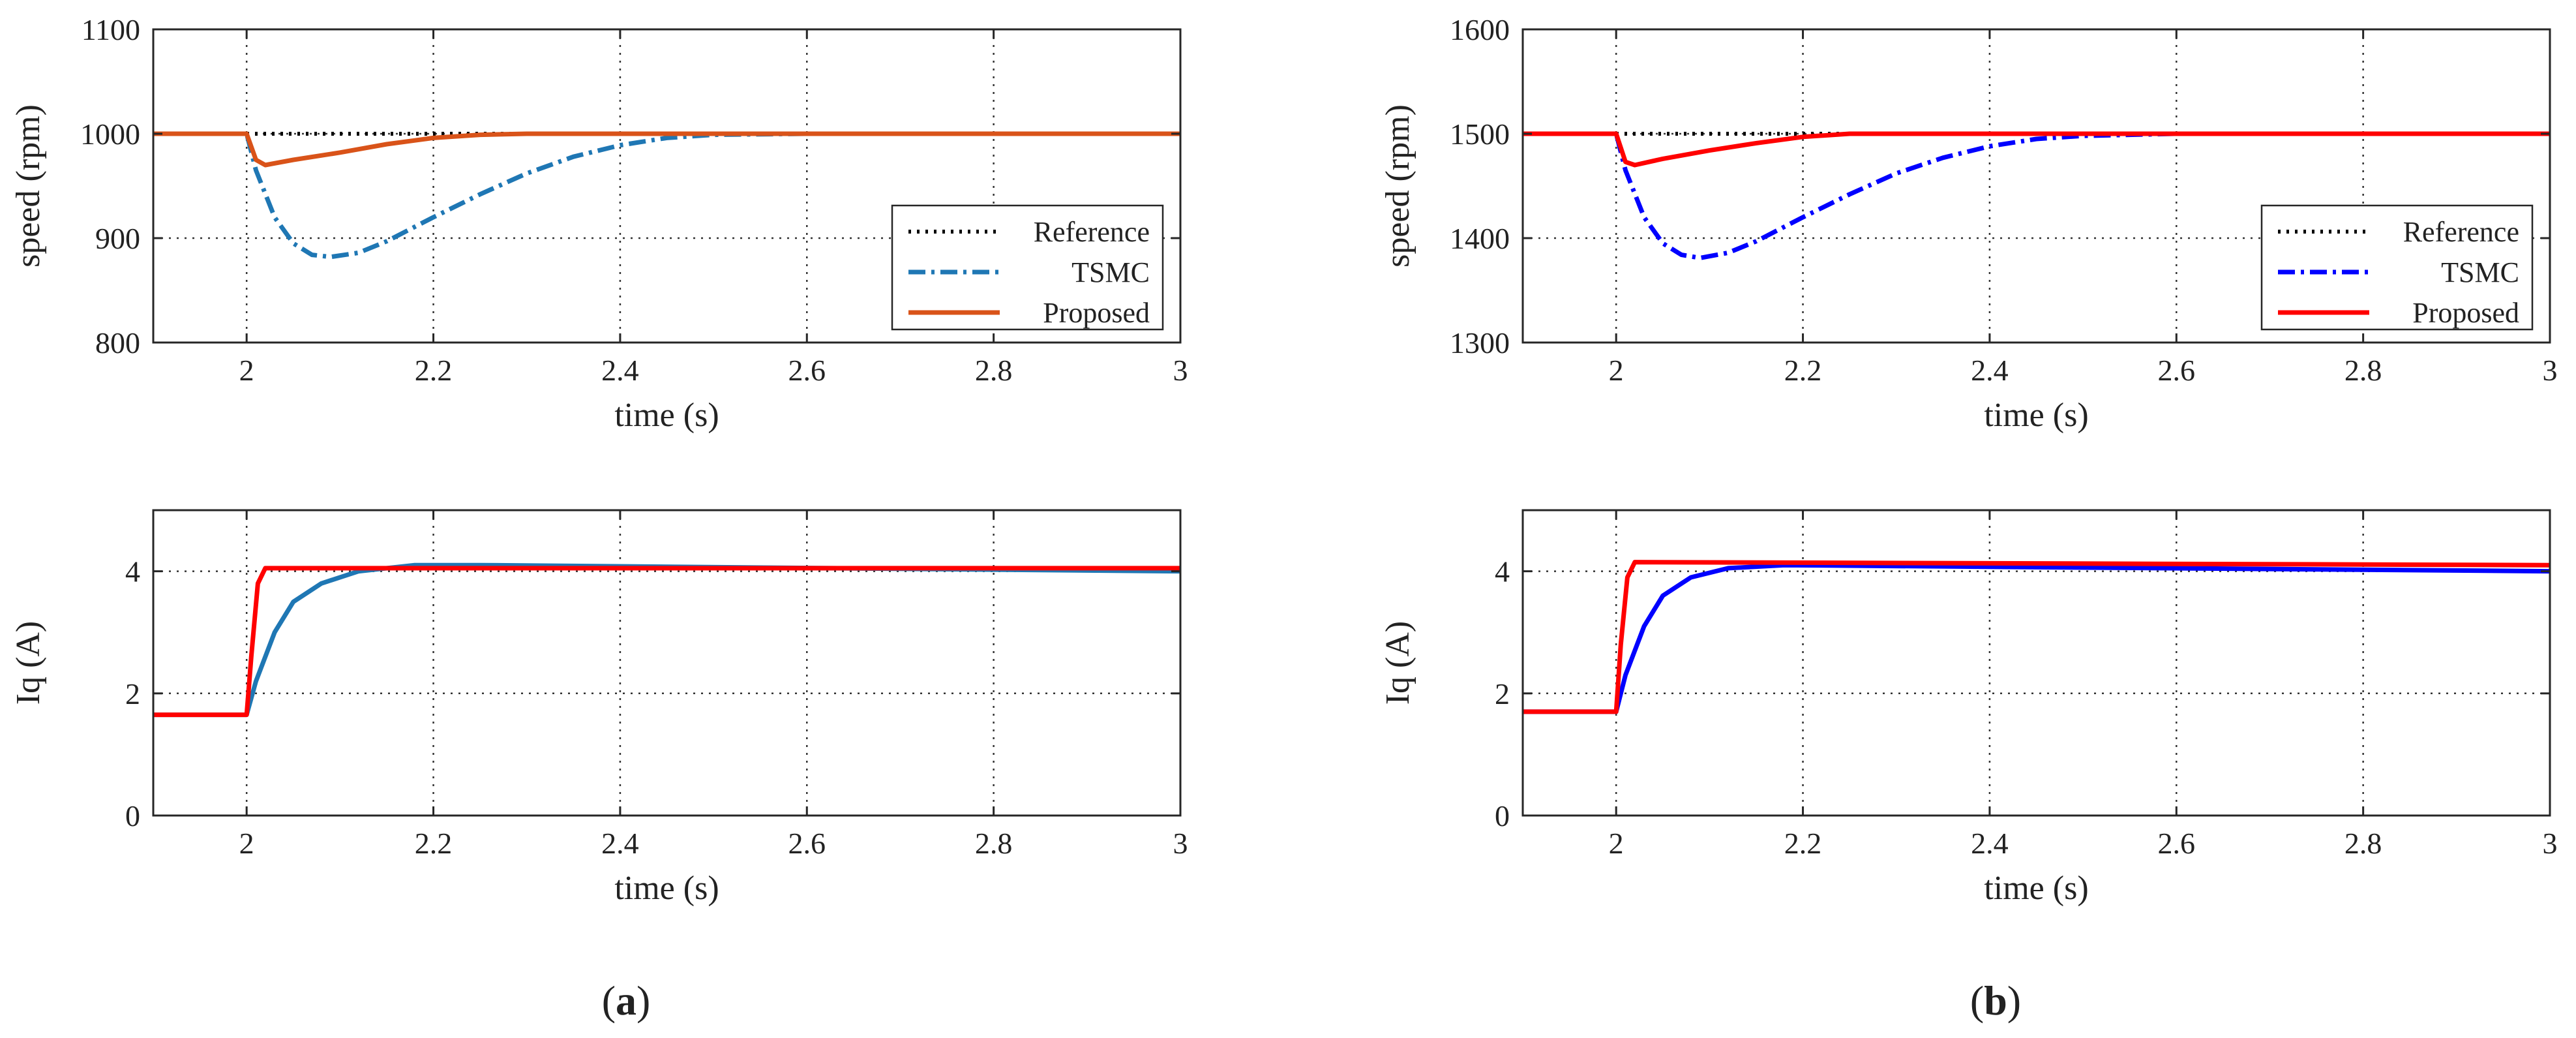  I want to click on panel-label-a-letter: a, so click(626, 1001).